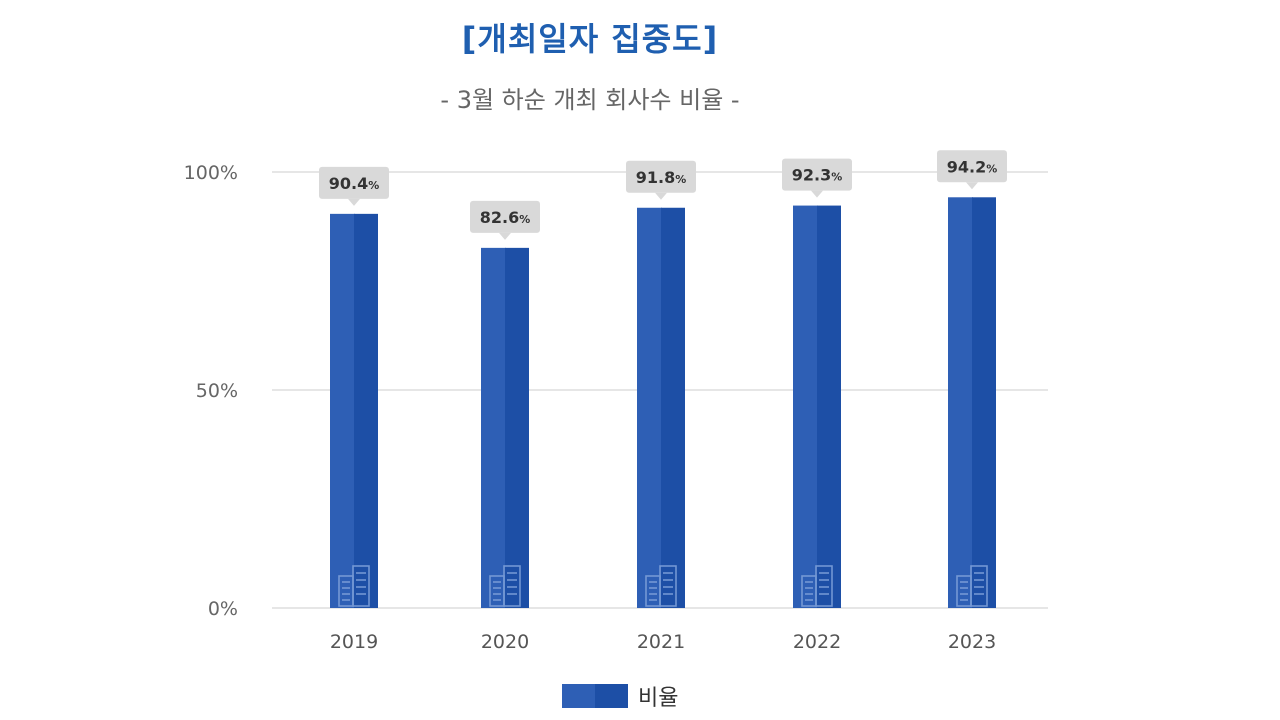  I want to click on data-label: 91.8%, so click(661, 177).